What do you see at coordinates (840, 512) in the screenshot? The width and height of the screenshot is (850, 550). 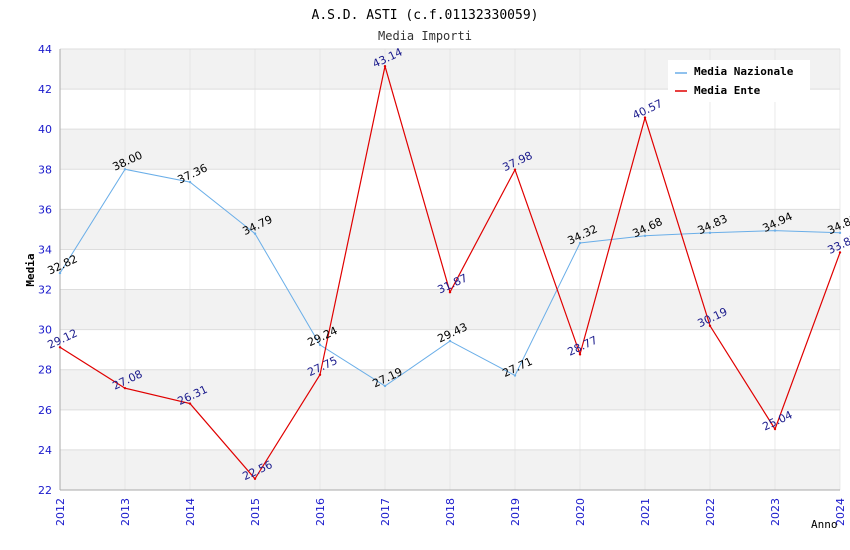 I see `x-tick-label: 2024` at bounding box center [840, 512].